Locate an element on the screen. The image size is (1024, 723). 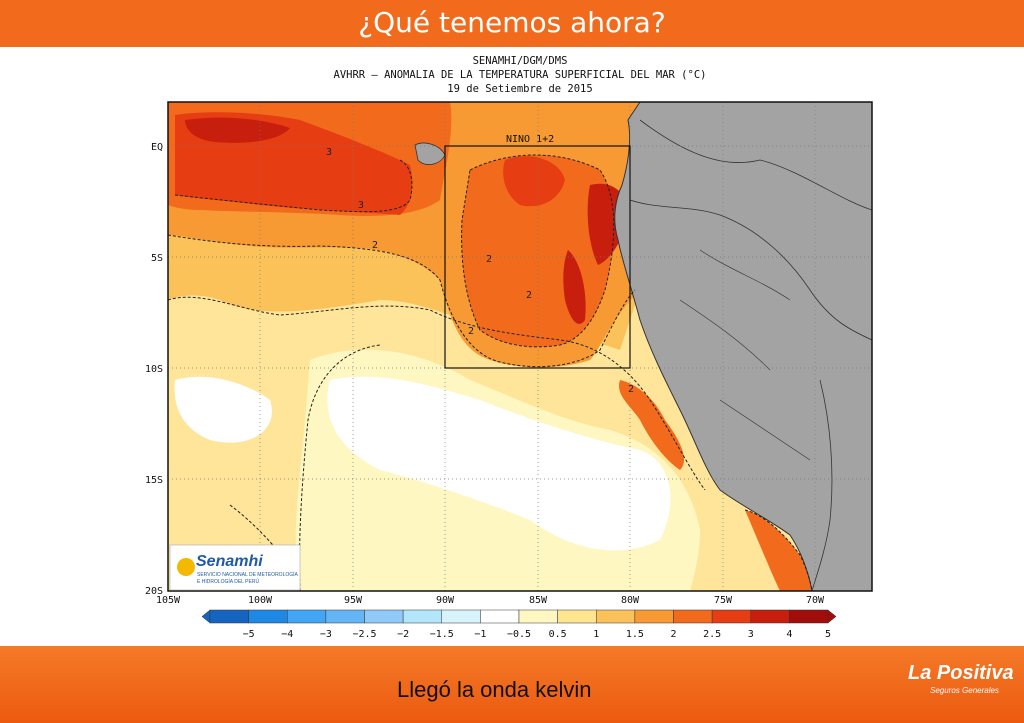
lon-label-95w: 95W is located at coordinates (353, 600).